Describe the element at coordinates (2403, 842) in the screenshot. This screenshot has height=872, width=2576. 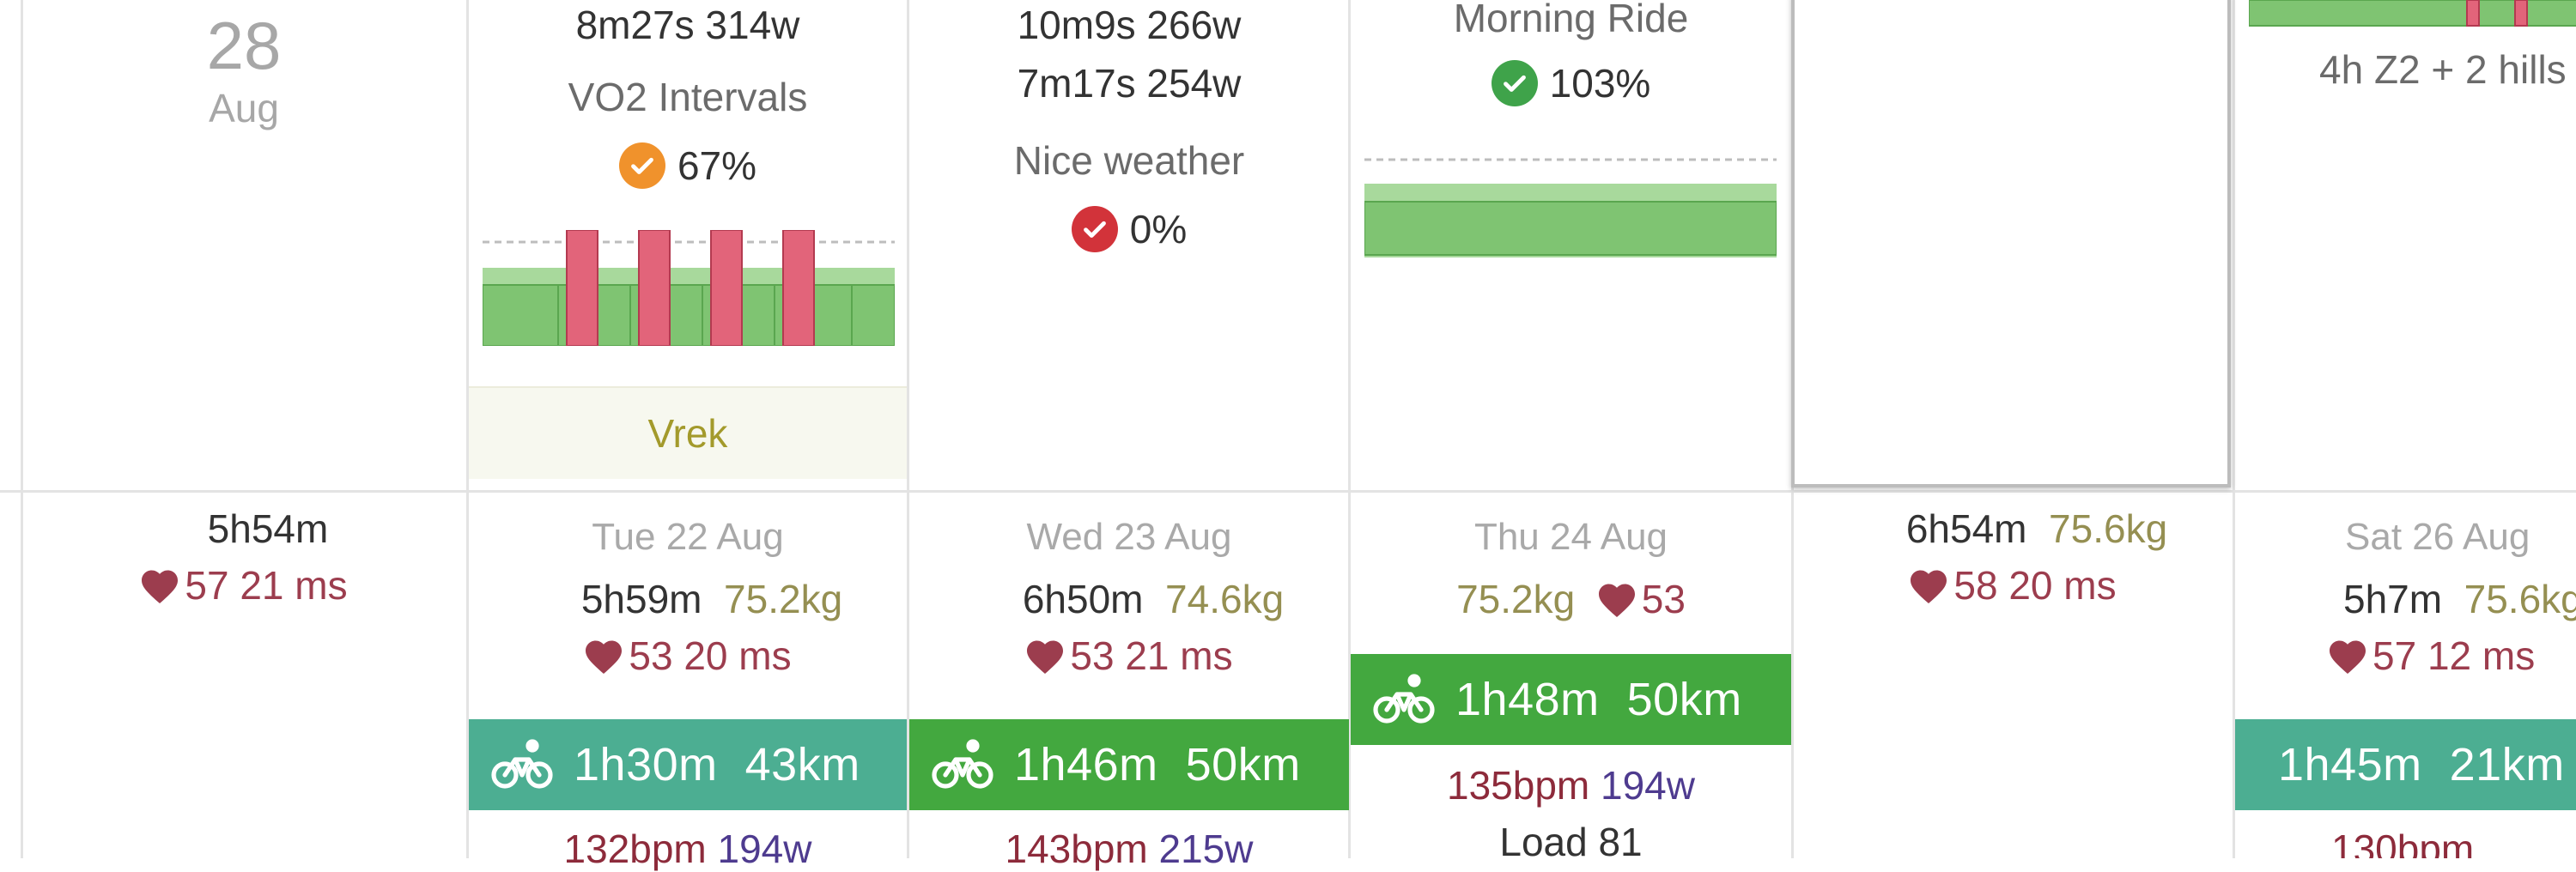
I see `avg-bpm: 130bpm` at that location.